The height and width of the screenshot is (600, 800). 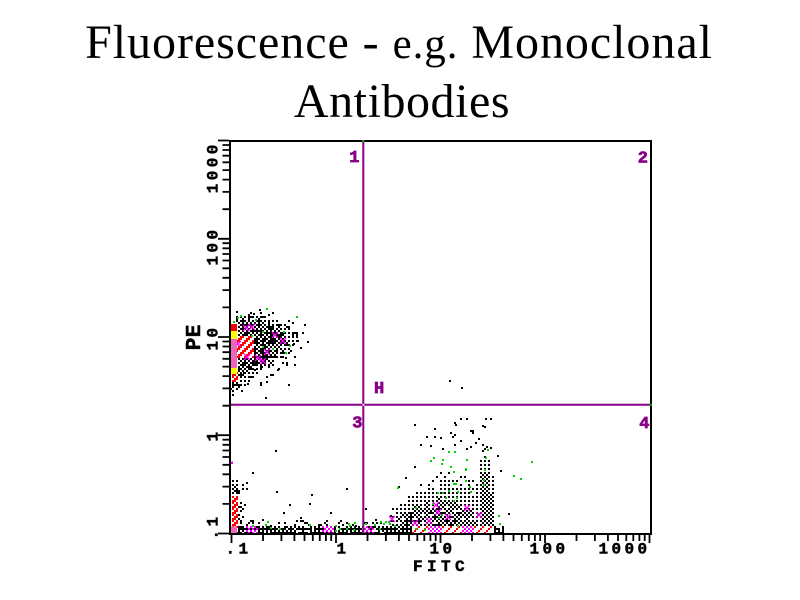 I want to click on svg-text: 3, so click(x=357, y=424).